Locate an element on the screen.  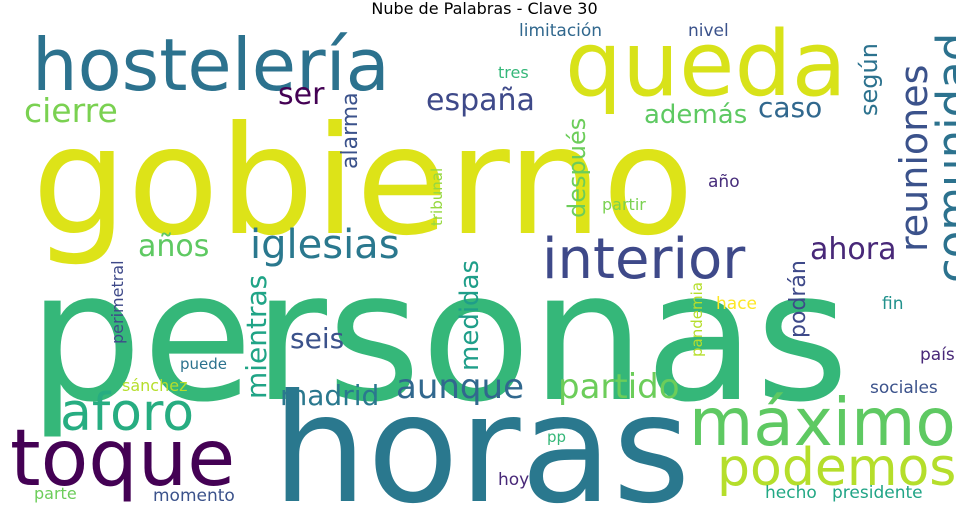
word-momento: momento is located at coordinates (194, 496).